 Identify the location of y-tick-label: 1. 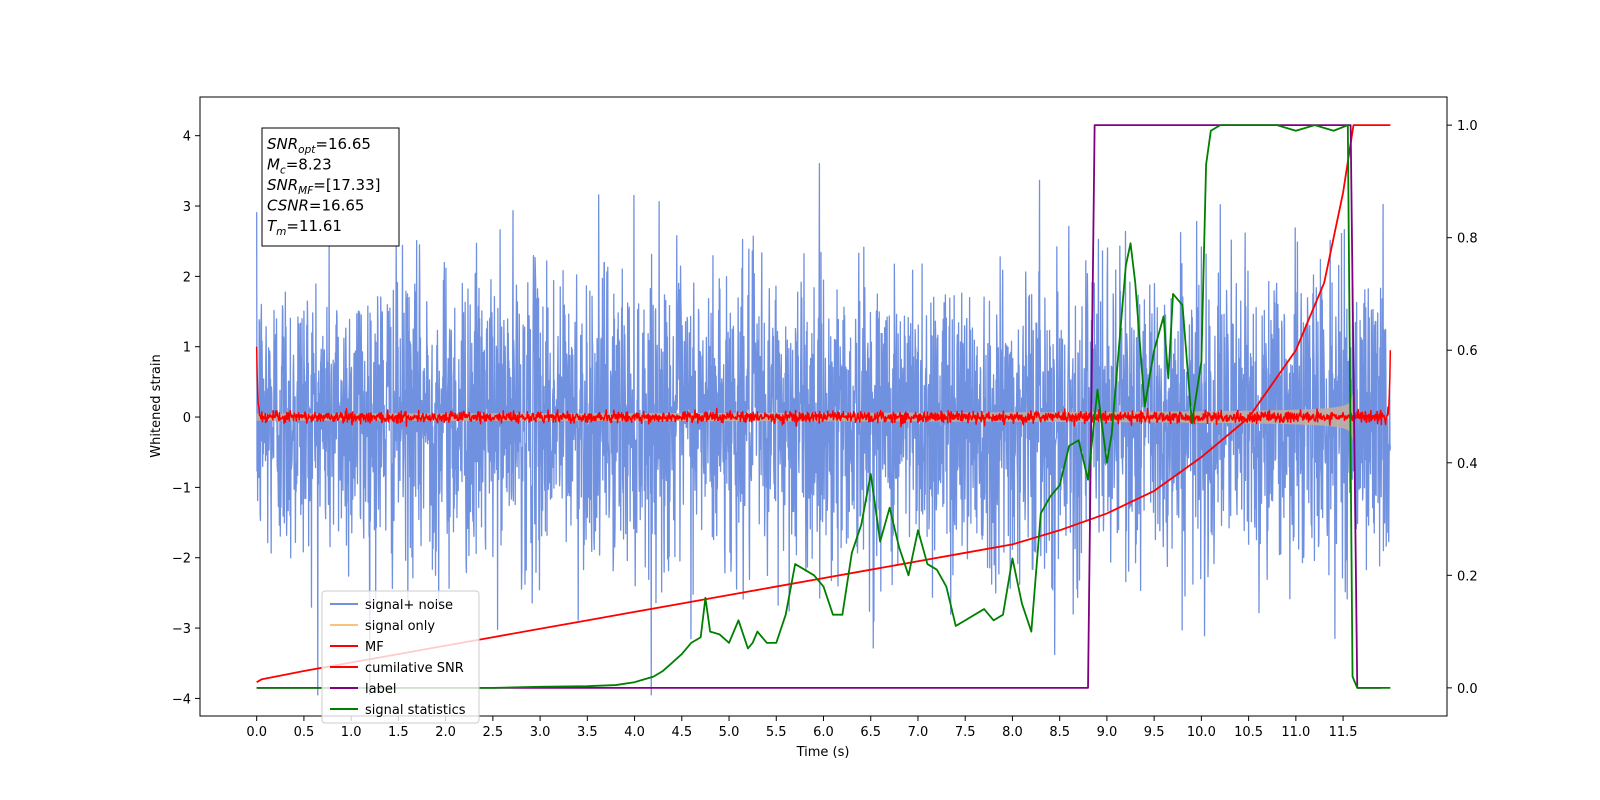
(187, 348).